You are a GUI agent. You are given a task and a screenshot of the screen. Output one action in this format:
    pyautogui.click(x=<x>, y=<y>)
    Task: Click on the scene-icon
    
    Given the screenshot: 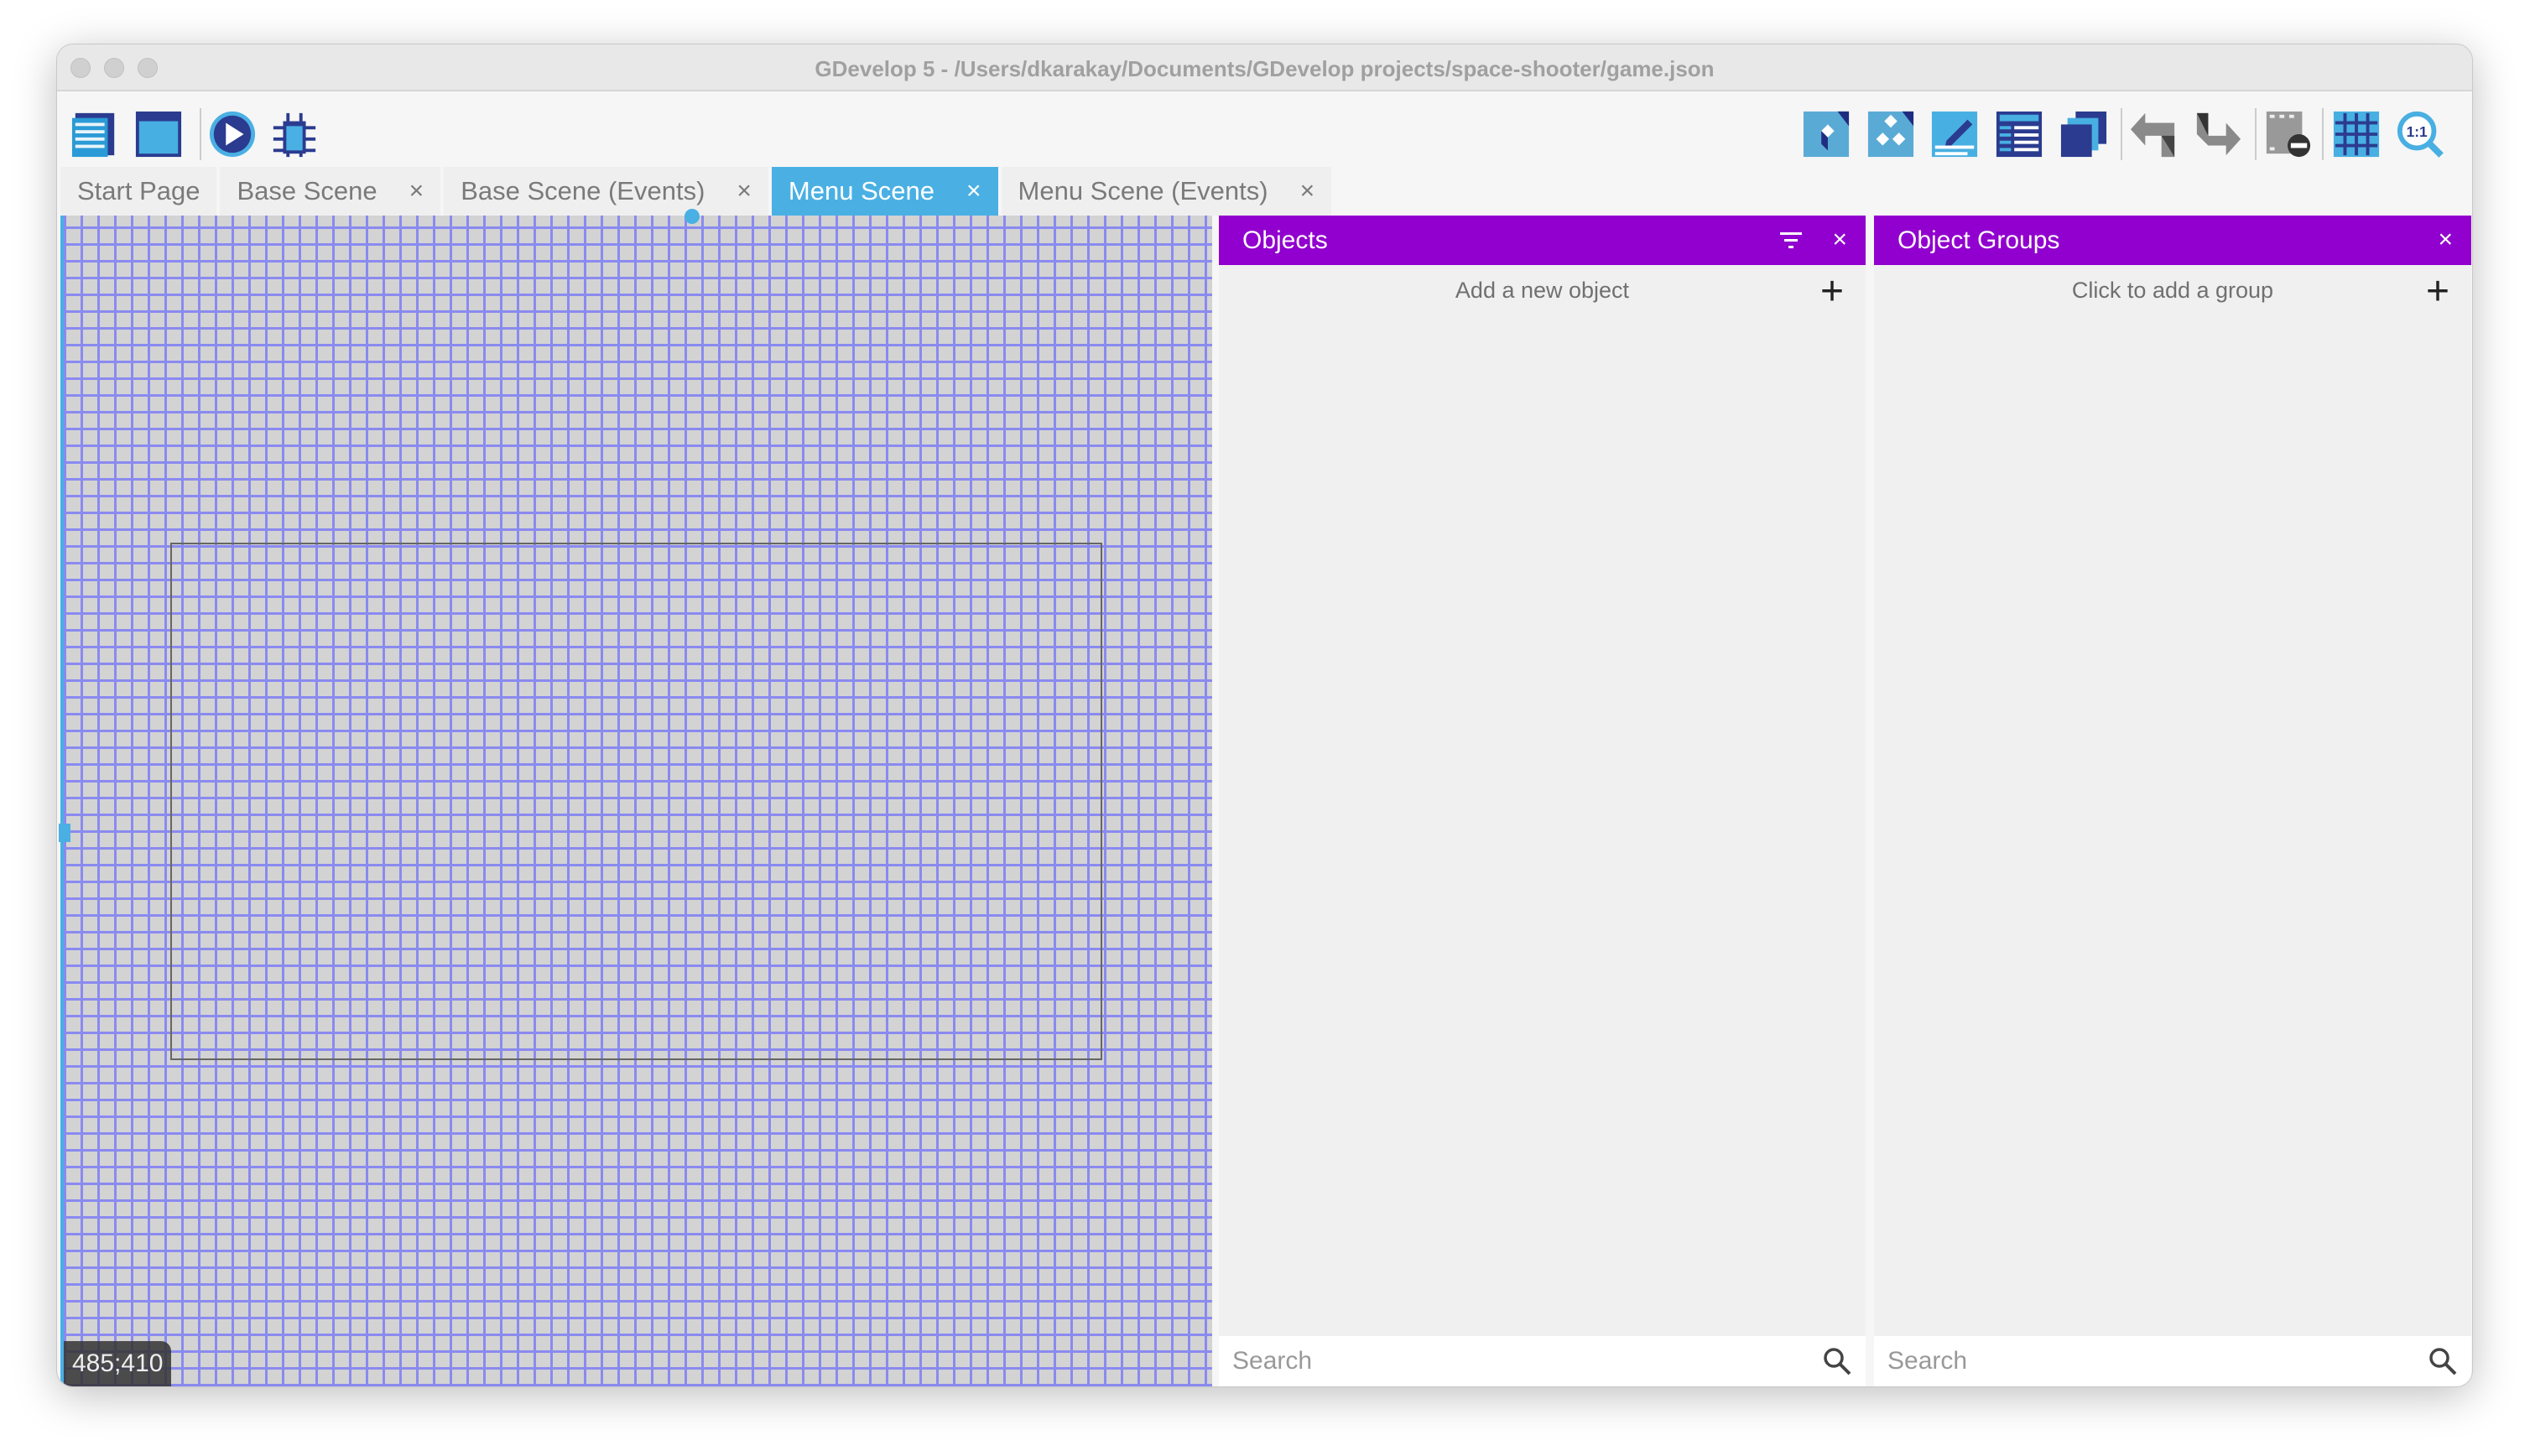 What is the action you would take?
    pyautogui.click(x=158, y=134)
    